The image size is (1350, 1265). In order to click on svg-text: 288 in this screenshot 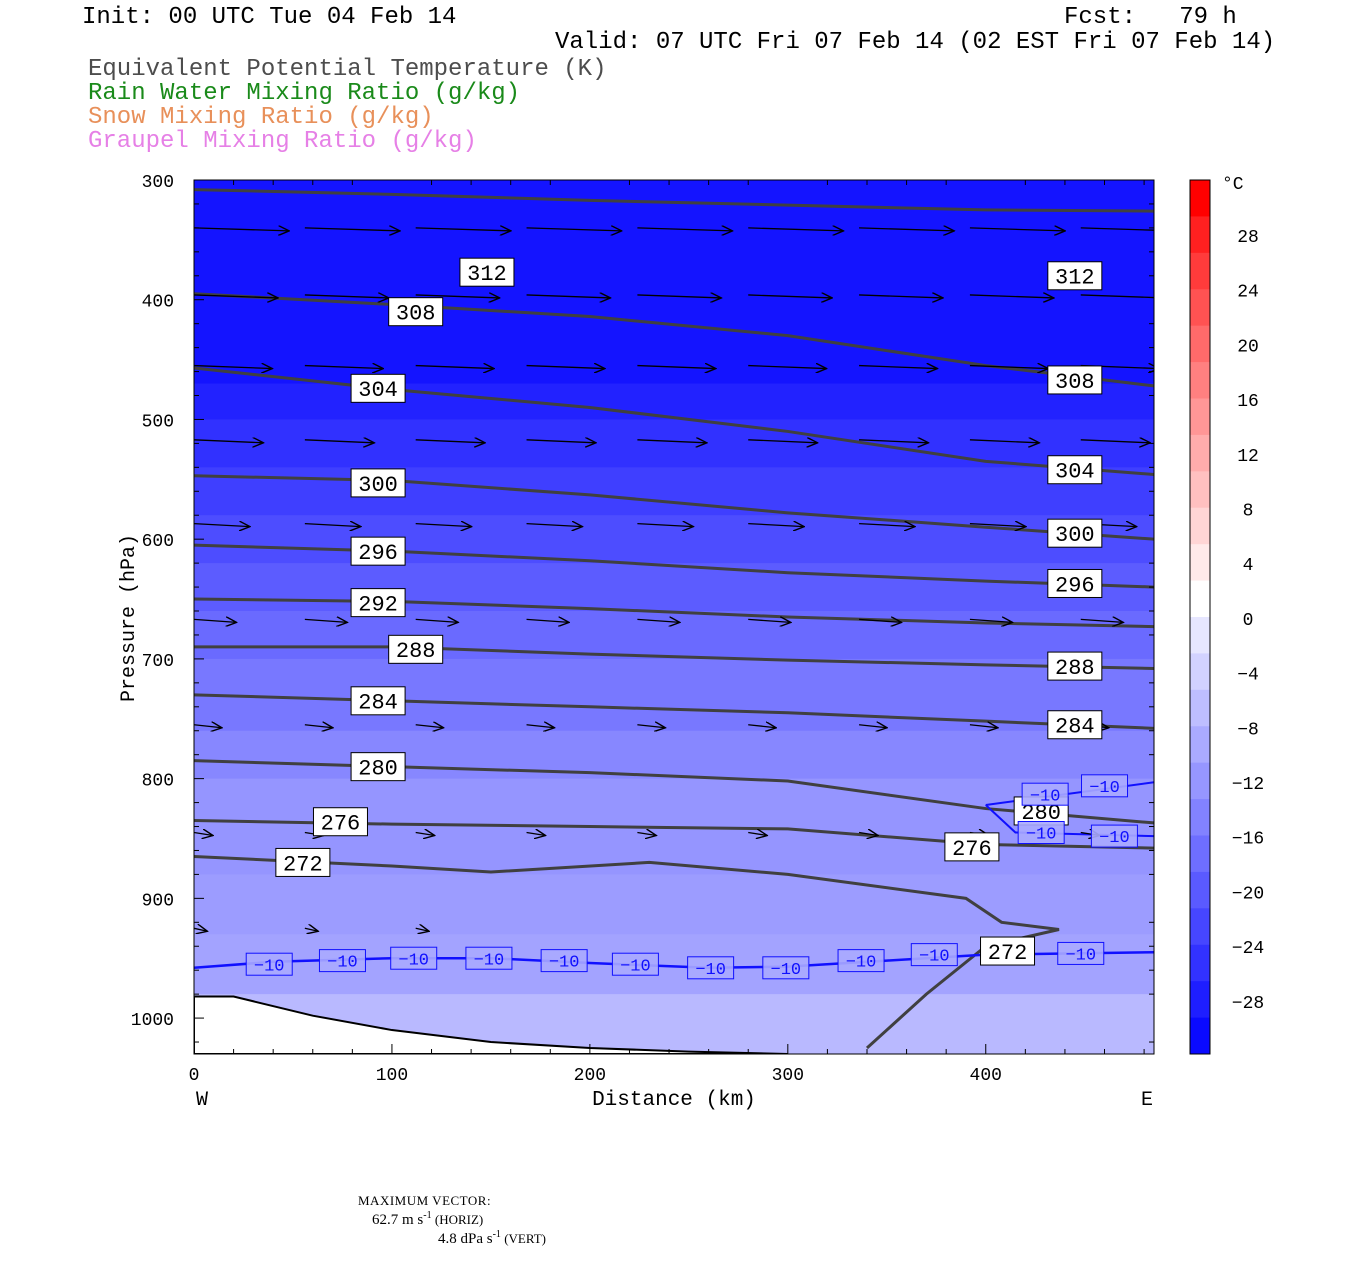, I will do `click(1075, 668)`.